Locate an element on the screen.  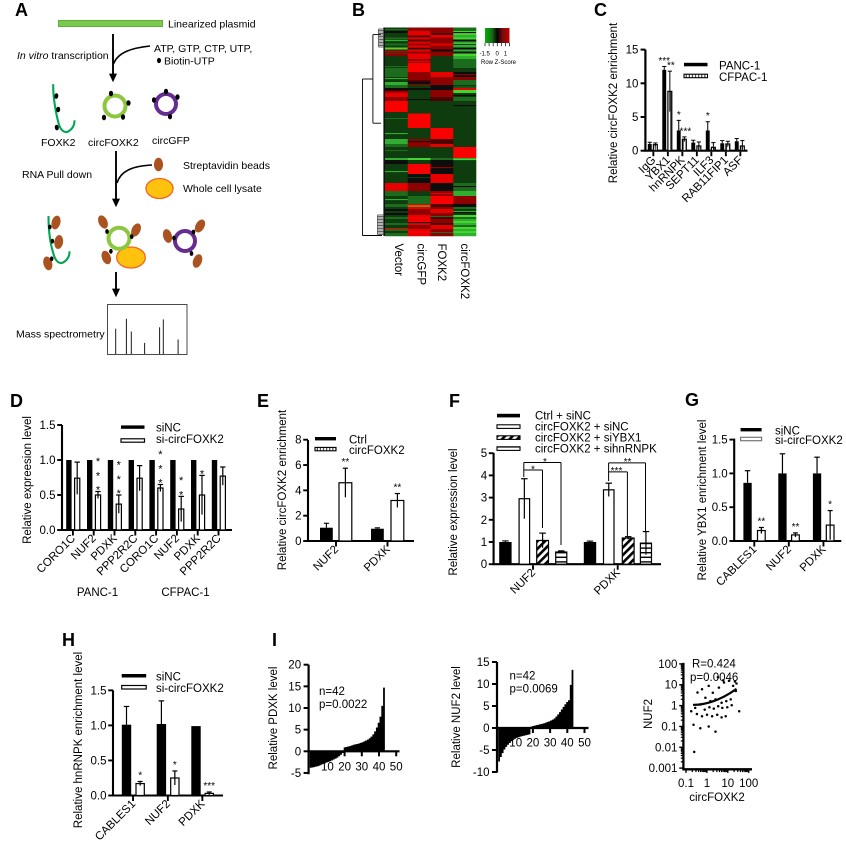
svg-text: 3 is located at coordinates (484, 499).